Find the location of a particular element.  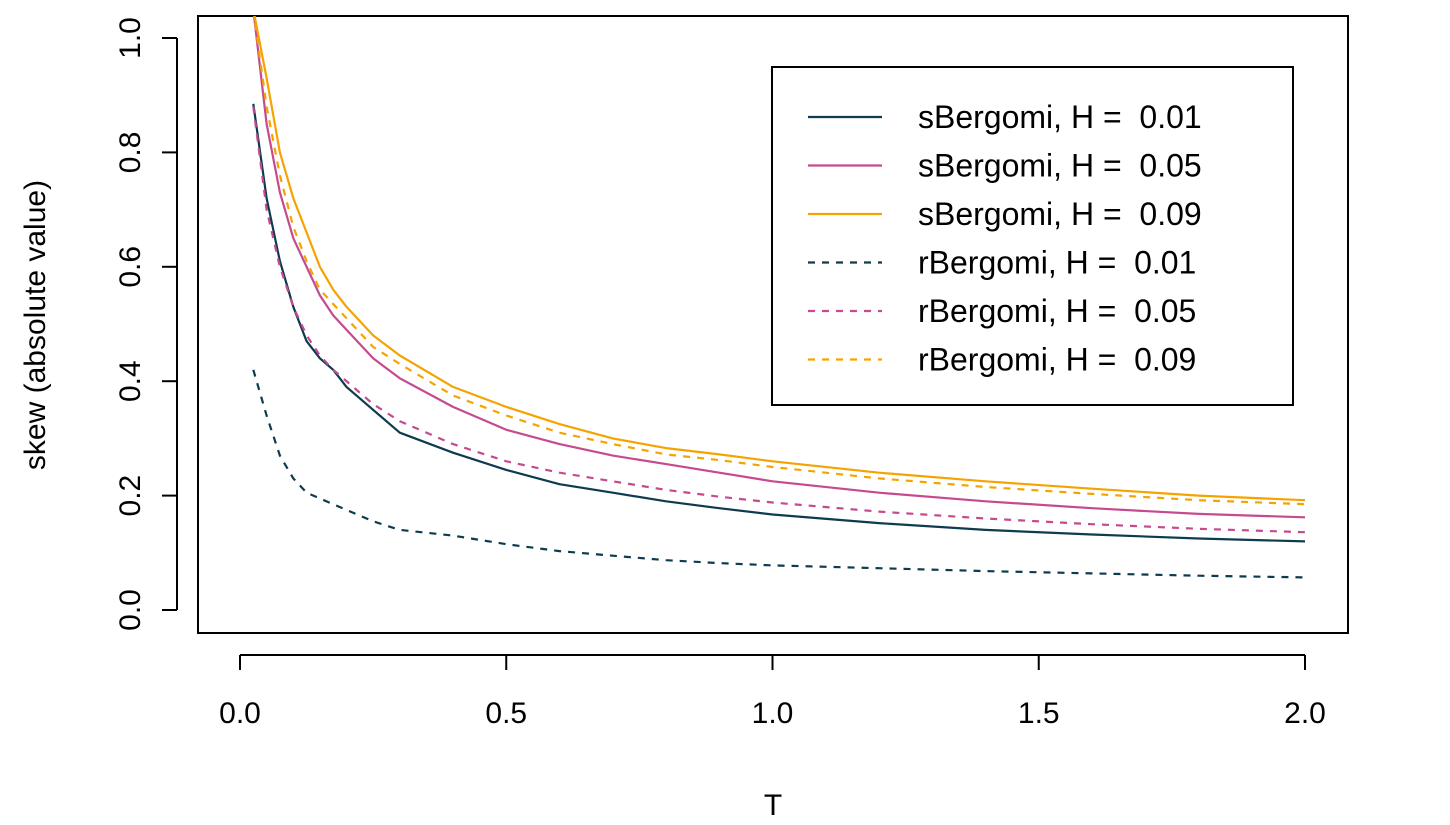

y-tick-label: 0.4 is located at coordinates (130, 381).